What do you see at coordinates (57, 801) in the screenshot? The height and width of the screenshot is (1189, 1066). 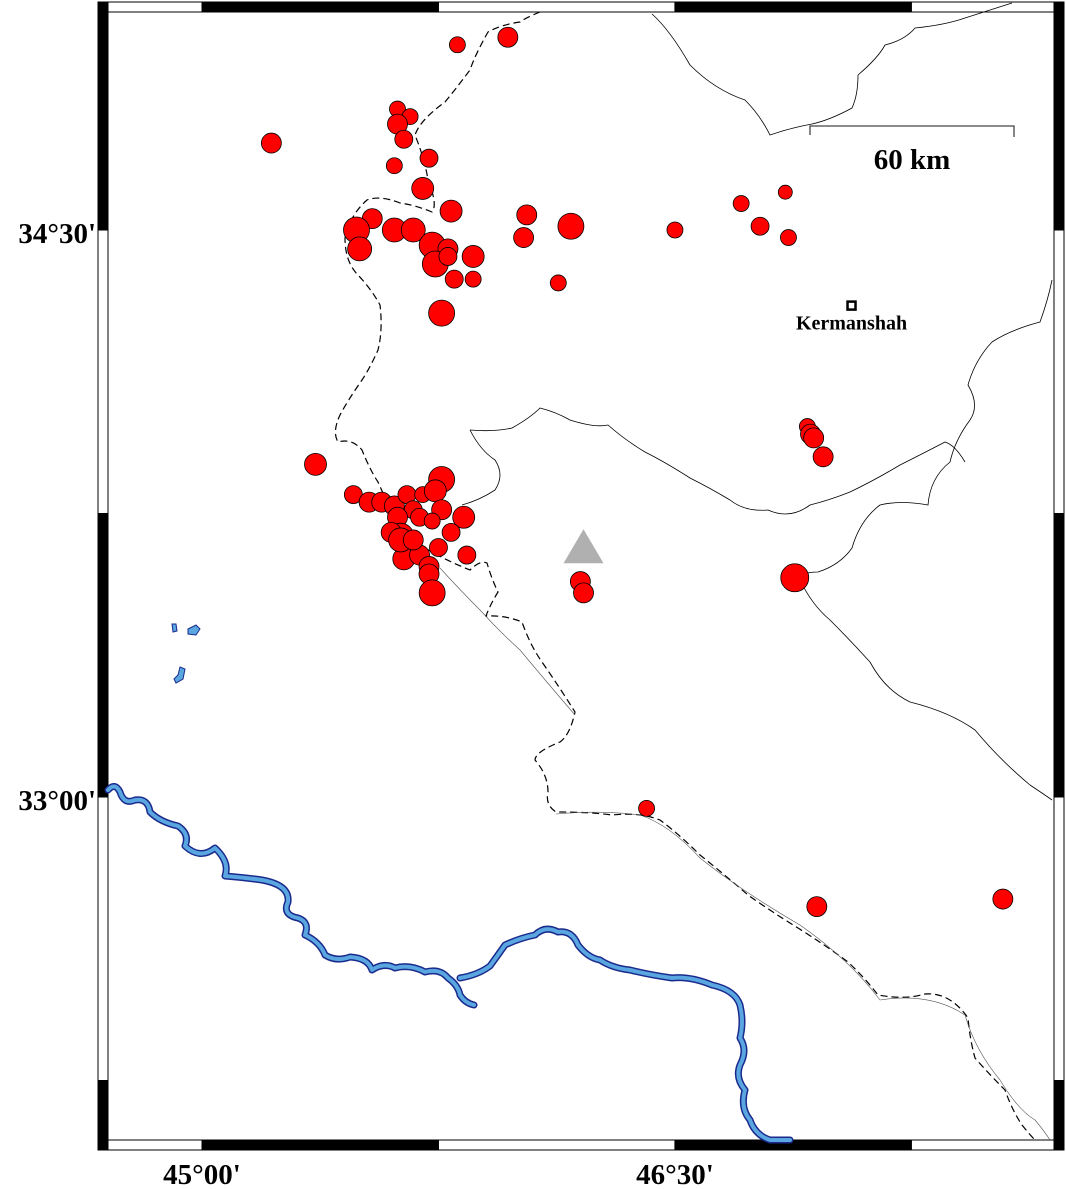 I see `lat-label-33-00: 33°00'` at bounding box center [57, 801].